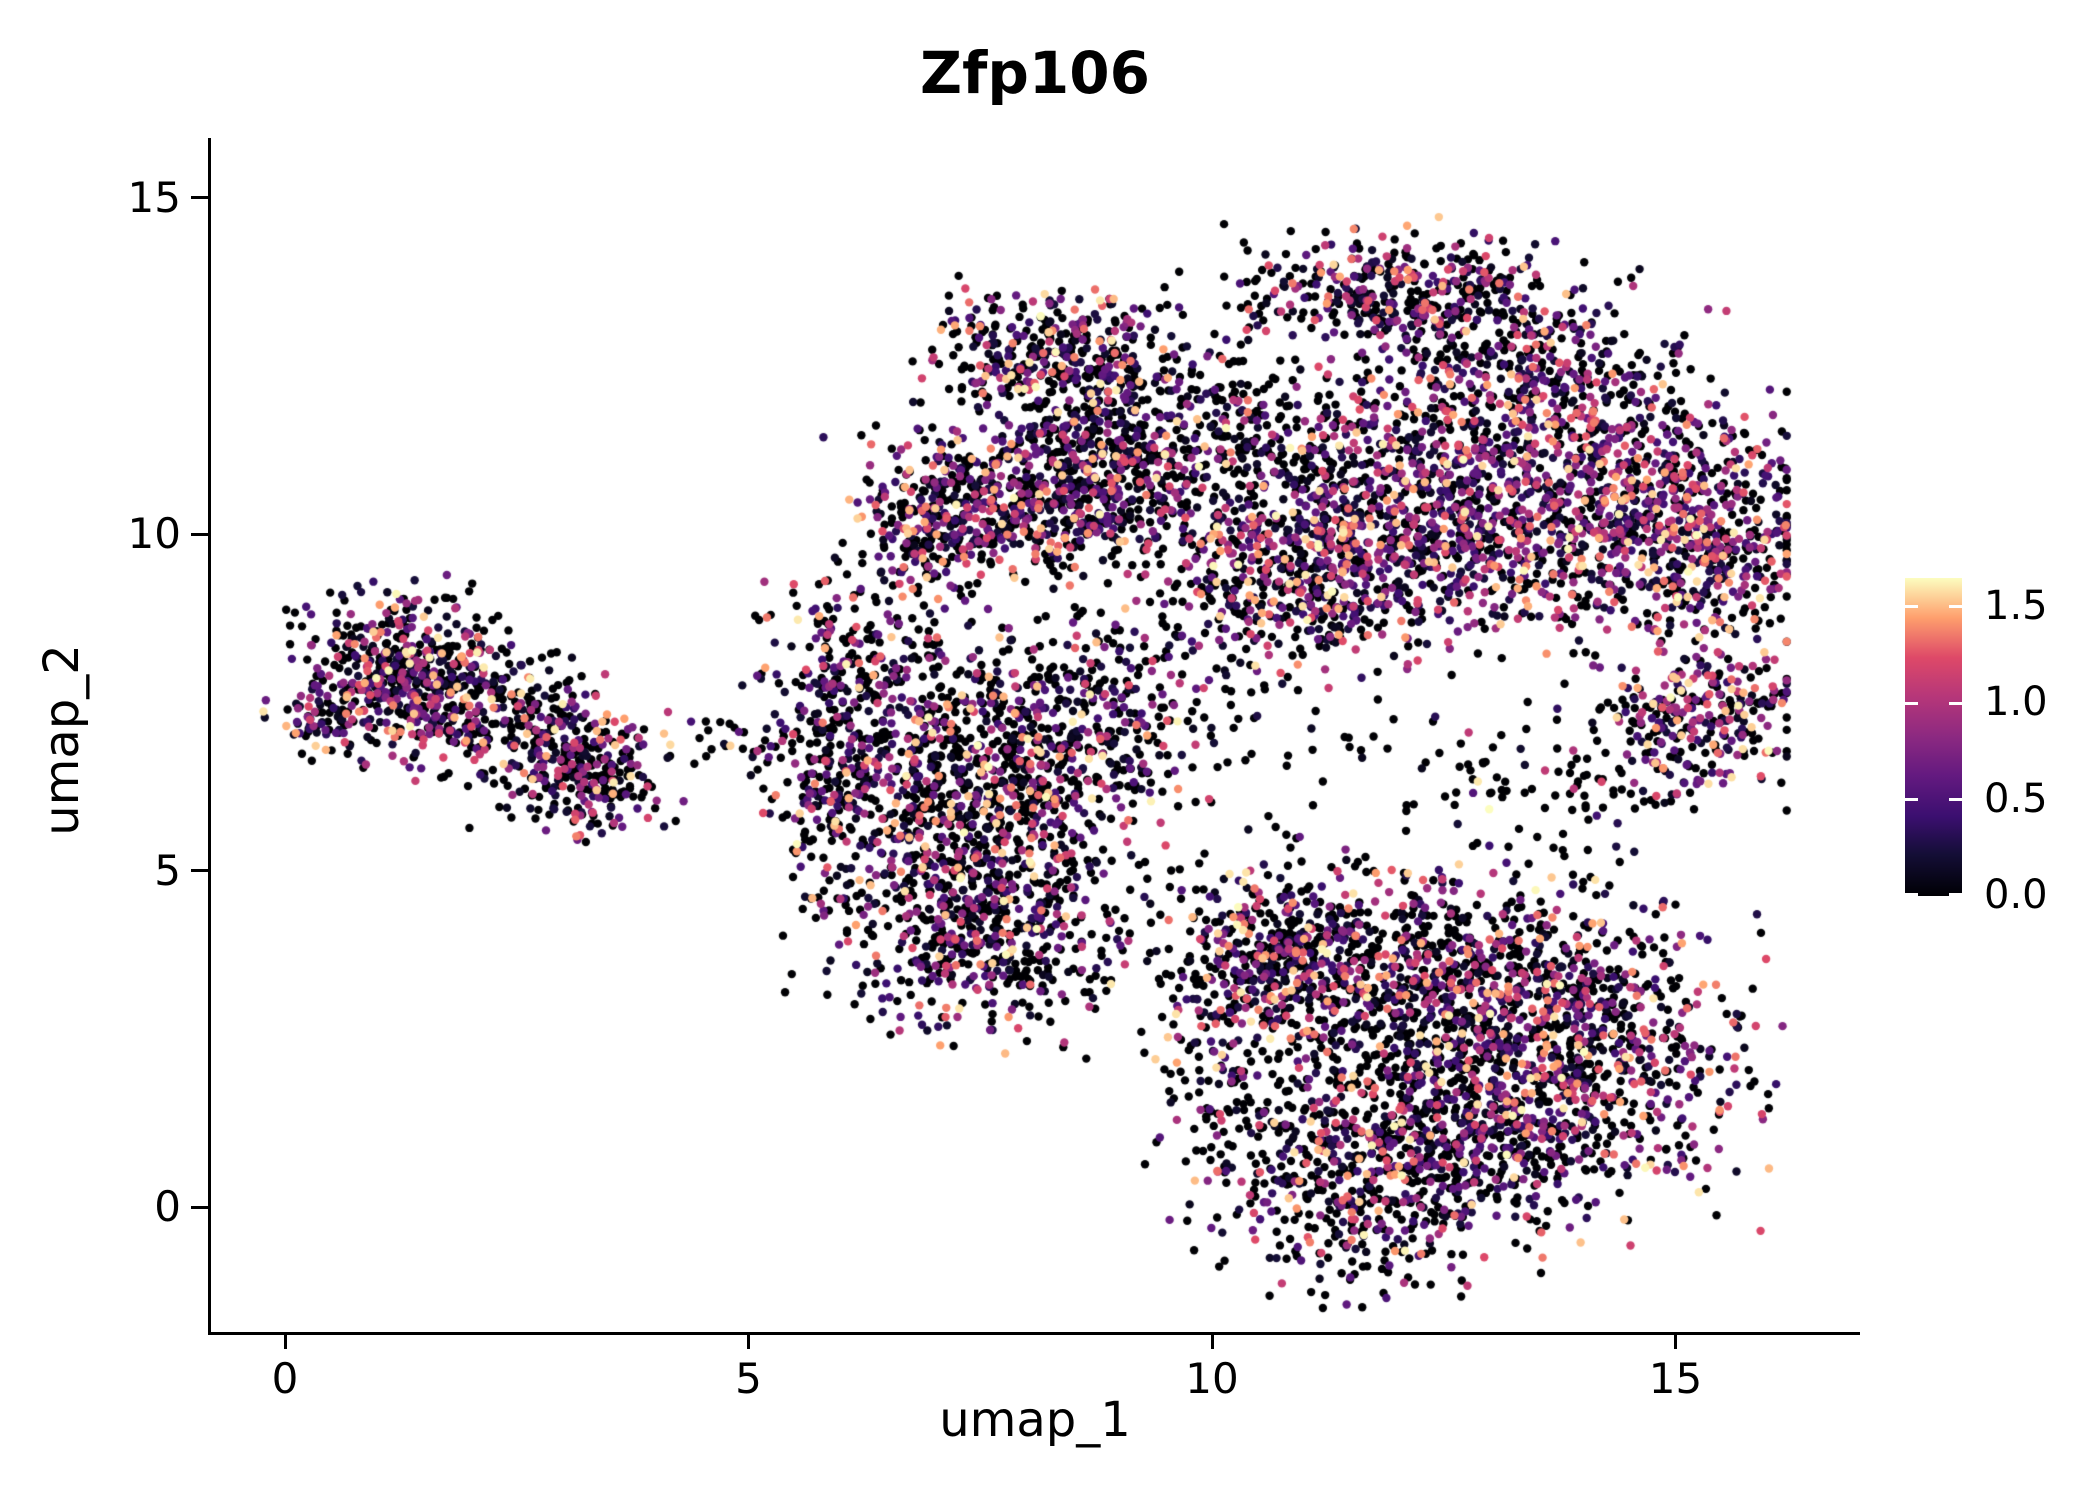  What do you see at coordinates (167, 870) in the screenshot?
I see `y-tick-label: 5` at bounding box center [167, 870].